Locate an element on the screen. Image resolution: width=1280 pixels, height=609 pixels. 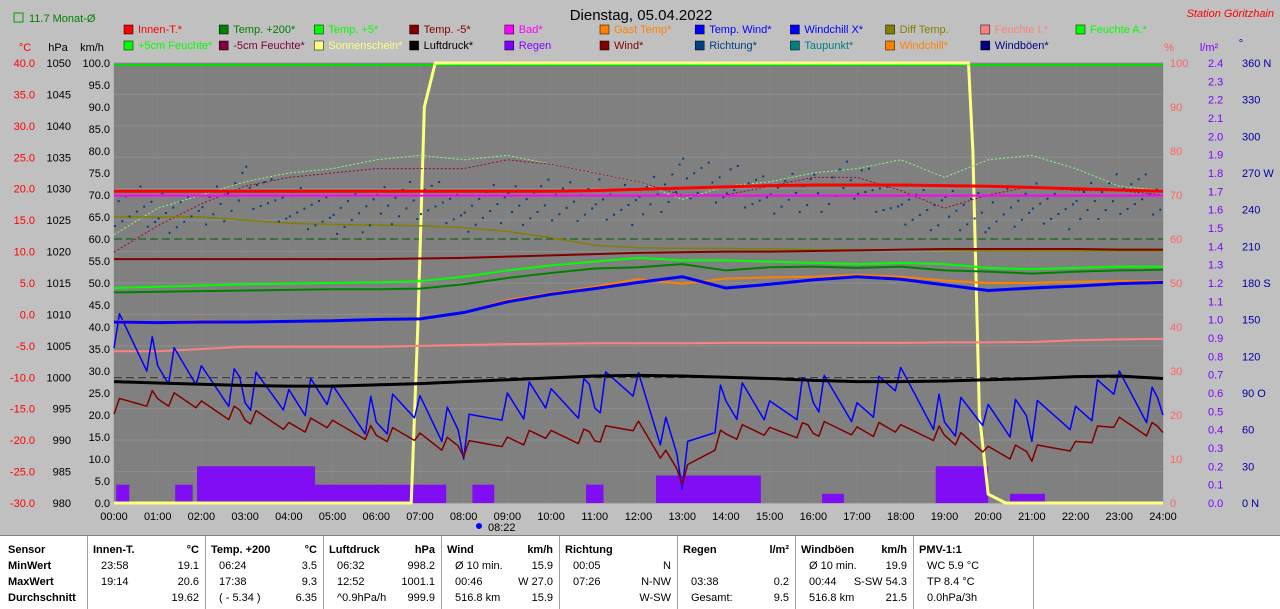
legend-label: Richtung* is located at coordinates (733, 46).